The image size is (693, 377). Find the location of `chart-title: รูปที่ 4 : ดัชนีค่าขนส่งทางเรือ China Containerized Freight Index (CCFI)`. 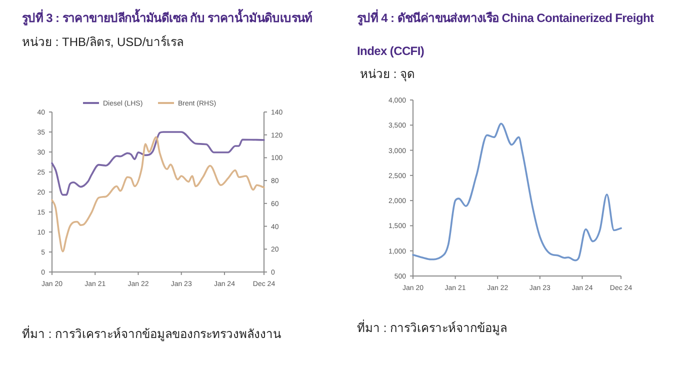

chart-title: รูปที่ 4 : ดัชนีค่าขนส่งทางเรือ China Containerized Freight Index (CCFI) is located at coordinates (505, 34).